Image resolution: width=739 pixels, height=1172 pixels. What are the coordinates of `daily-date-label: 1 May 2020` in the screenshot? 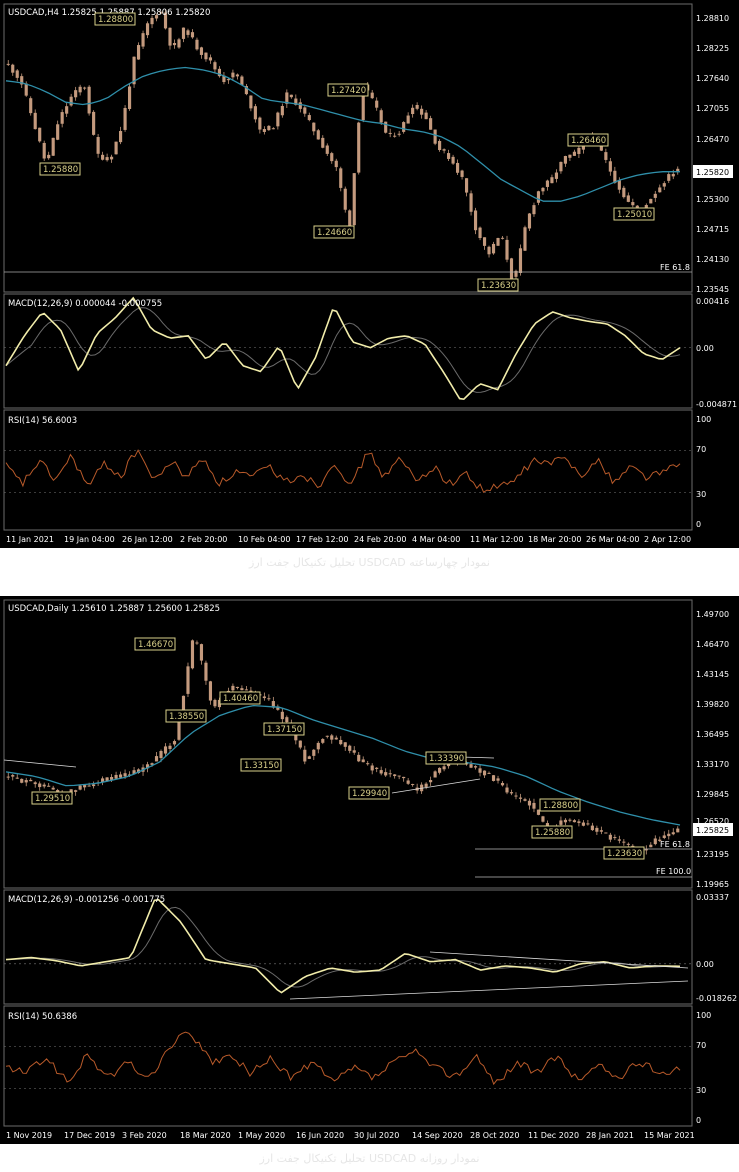 It's located at (261, 1135).